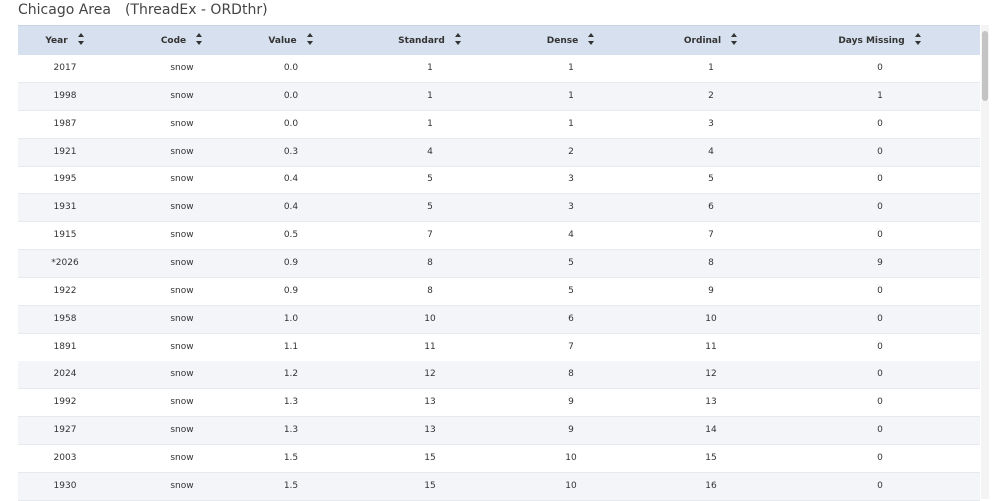 The height and width of the screenshot is (501, 1000). I want to click on table-cell: 6, so click(711, 207).